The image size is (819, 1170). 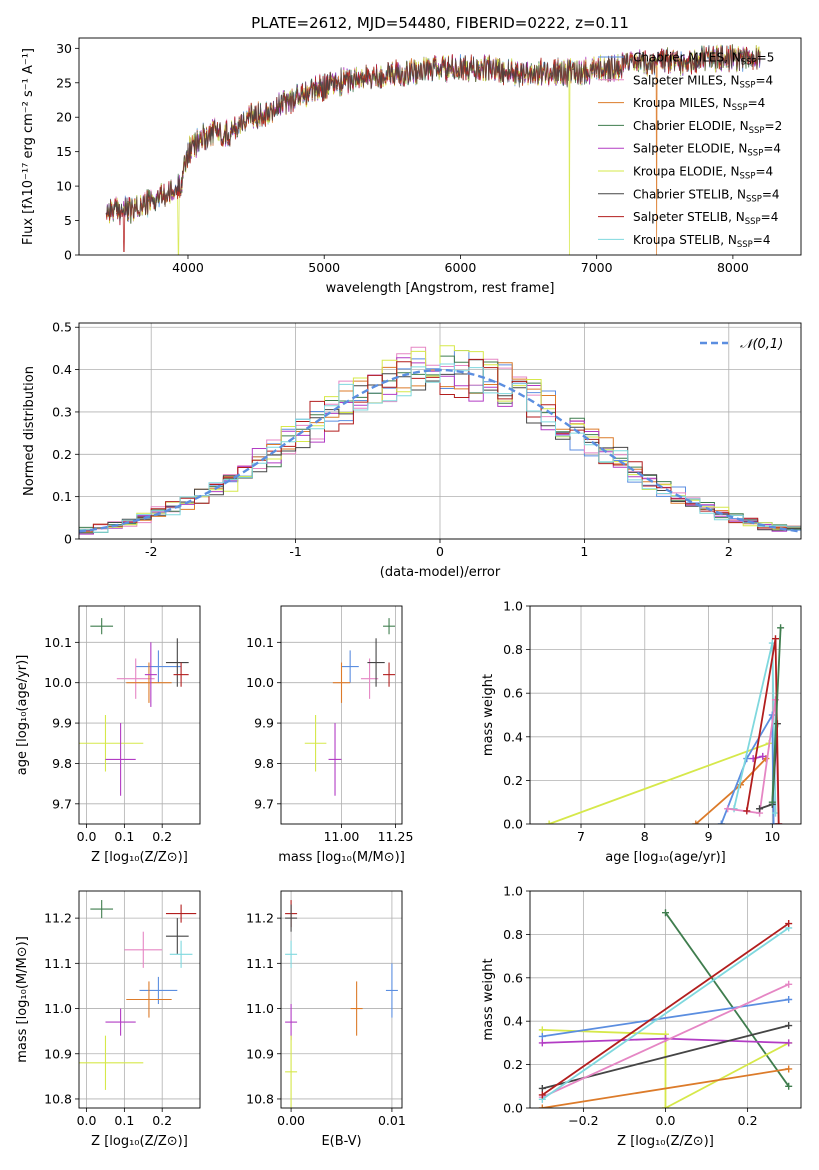 I want to click on legend-label: Chabrier ELODIE, NSSP=2, so click(x=707, y=127).